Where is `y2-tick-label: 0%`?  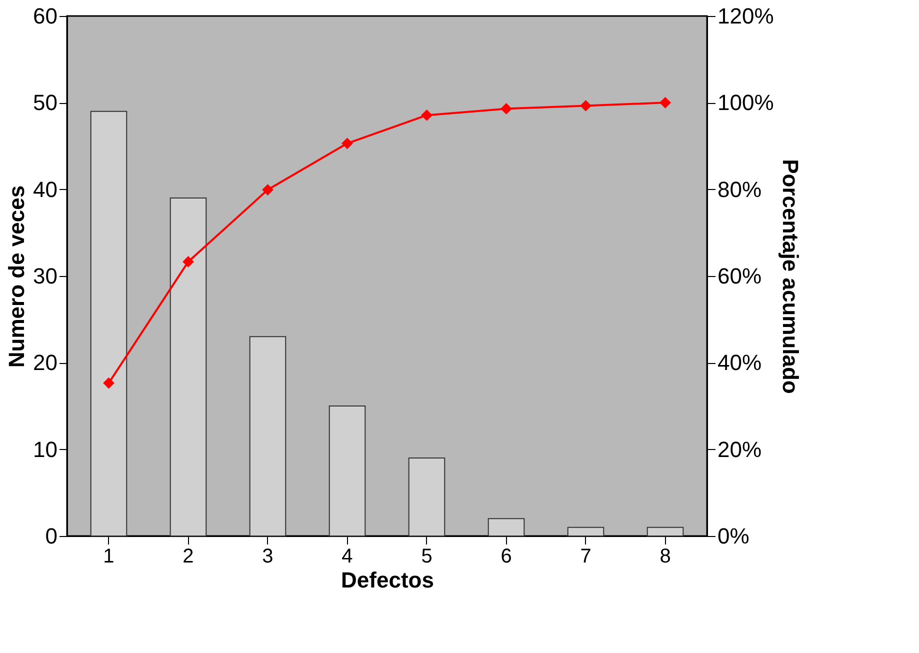 y2-tick-label: 0% is located at coordinates (734, 536).